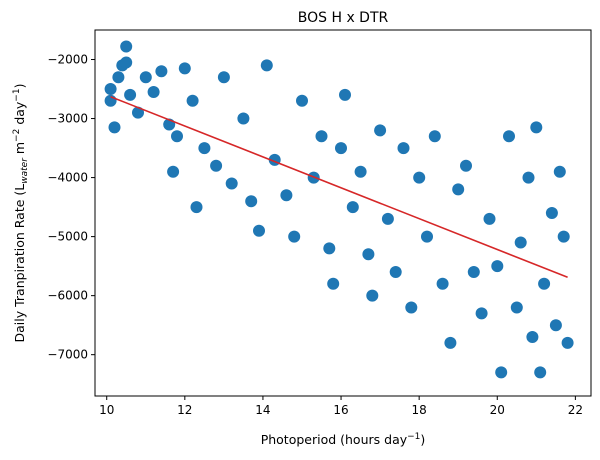  What do you see at coordinates (67, 355) in the screenshot?
I see `y-tick-label: −7000` at bounding box center [67, 355].